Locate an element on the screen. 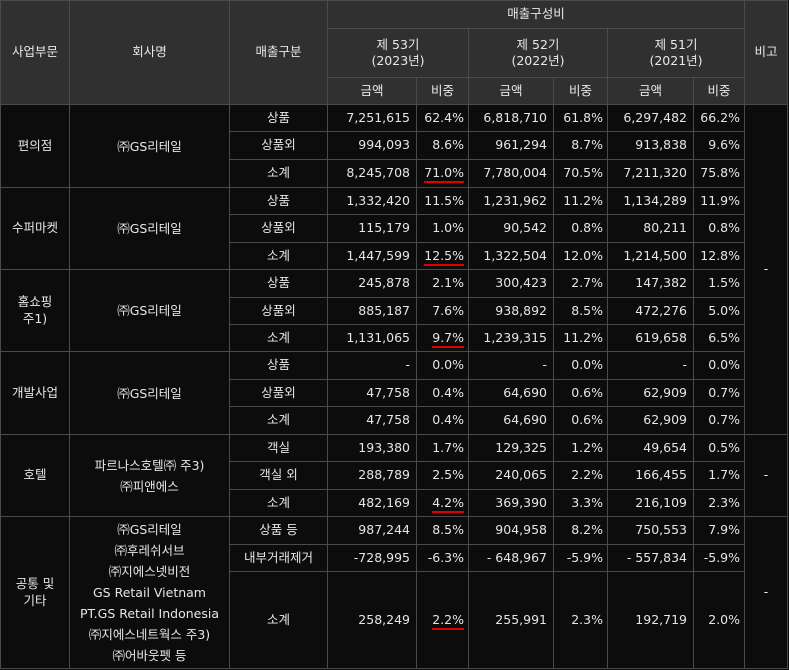  amount-cell: 750,553 is located at coordinates (650, 530).